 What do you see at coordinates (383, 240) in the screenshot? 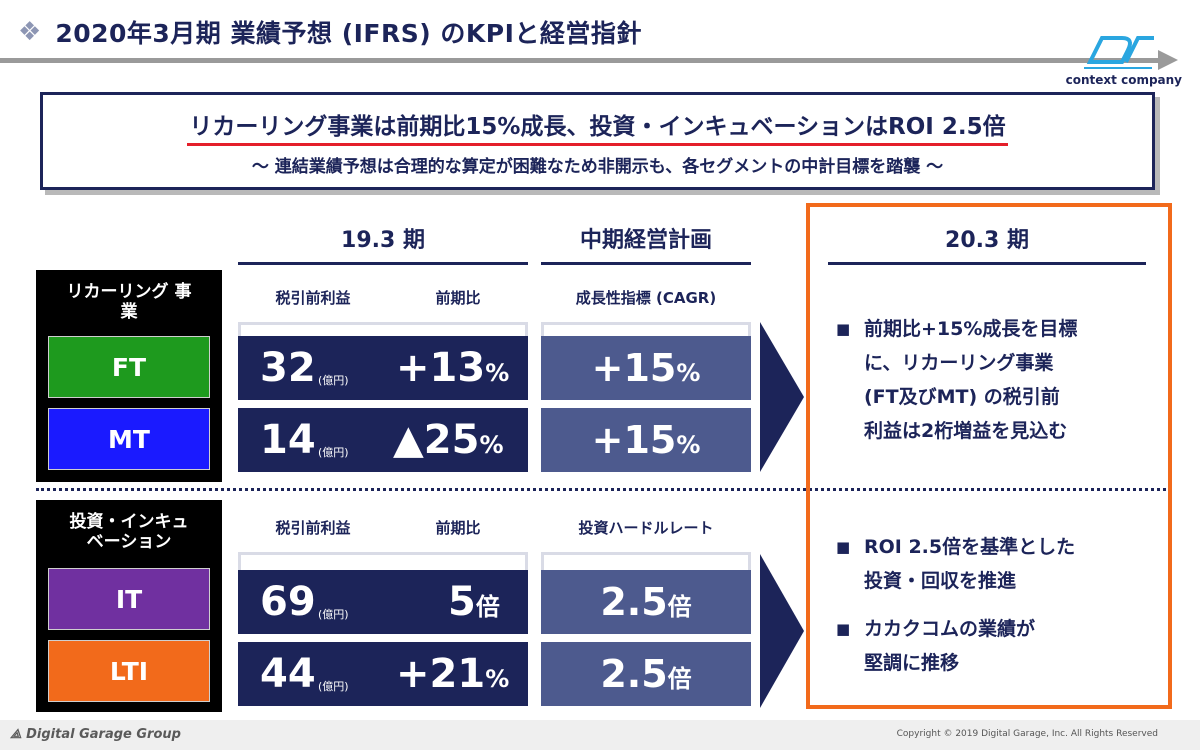
I see `column-header-1903: 19.3 期` at bounding box center [383, 240].